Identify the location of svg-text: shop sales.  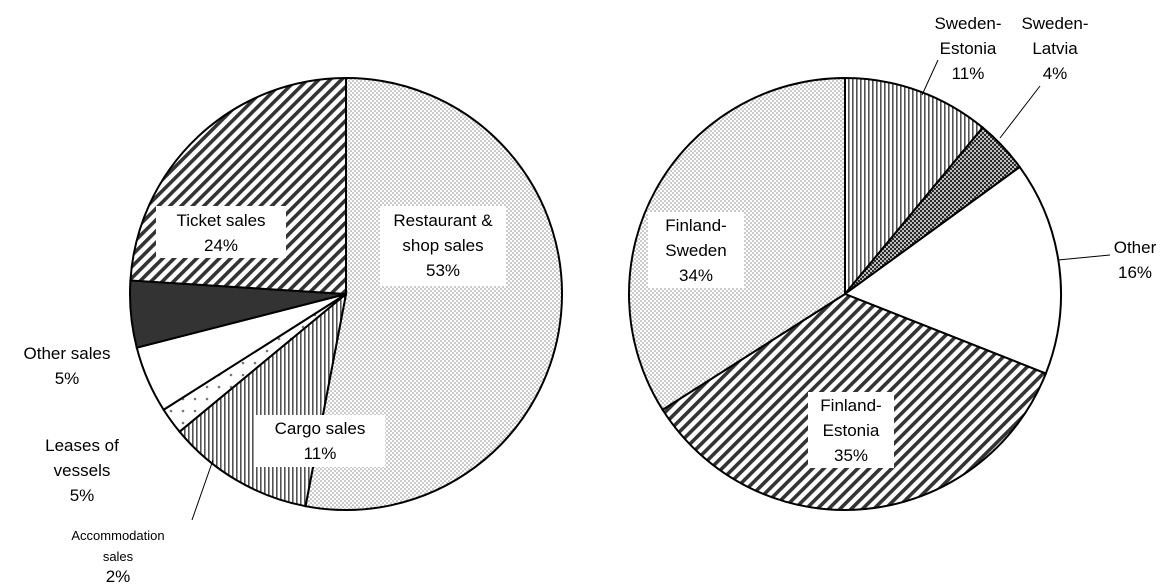
(442, 245).